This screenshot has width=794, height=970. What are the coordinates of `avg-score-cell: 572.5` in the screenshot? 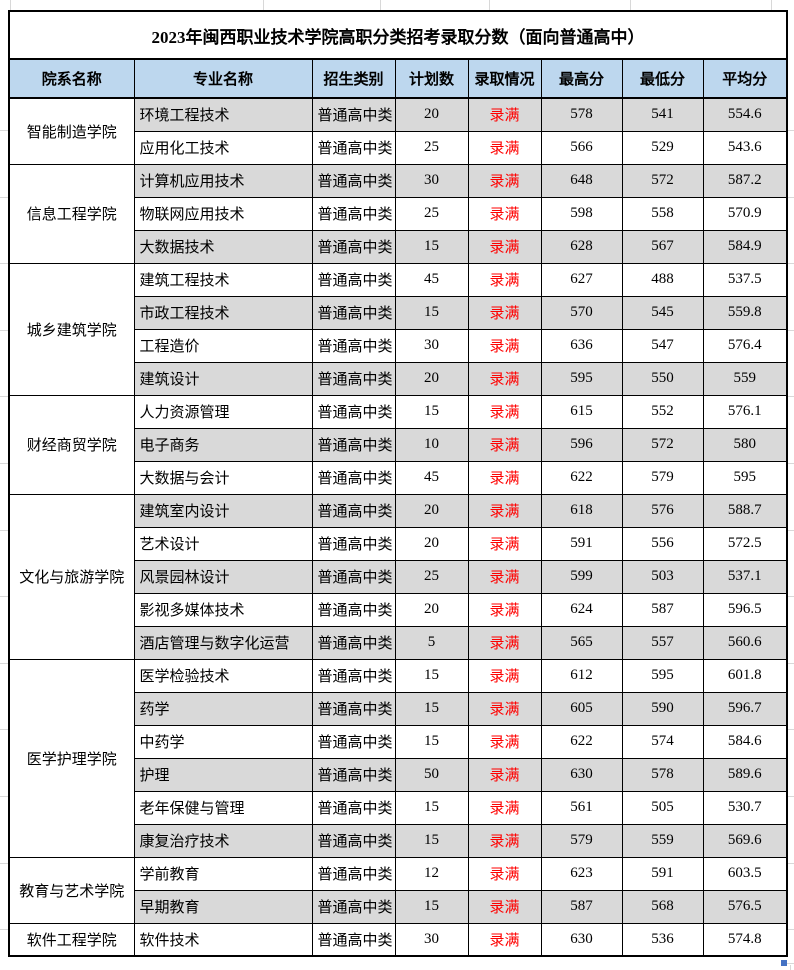 It's located at (745, 543).